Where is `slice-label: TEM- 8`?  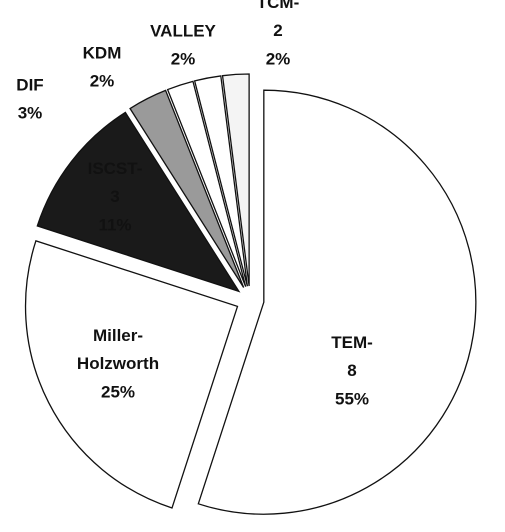 slice-label: TEM- 8 is located at coordinates (352, 356).